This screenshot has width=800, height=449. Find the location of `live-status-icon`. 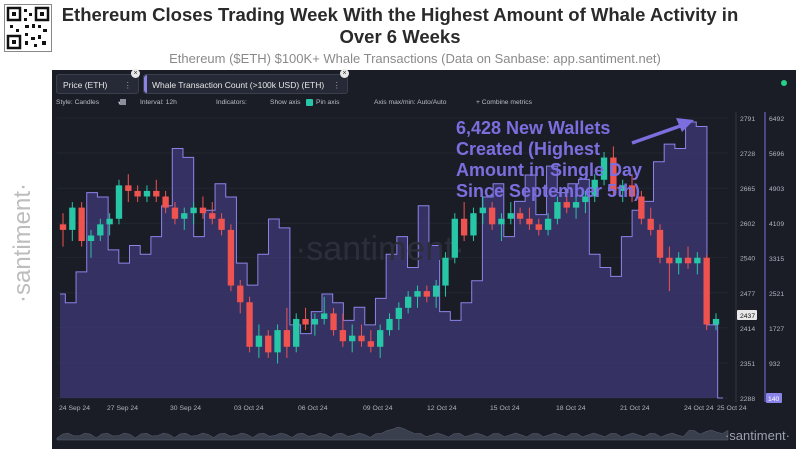

live-status-icon is located at coordinates (784, 83).